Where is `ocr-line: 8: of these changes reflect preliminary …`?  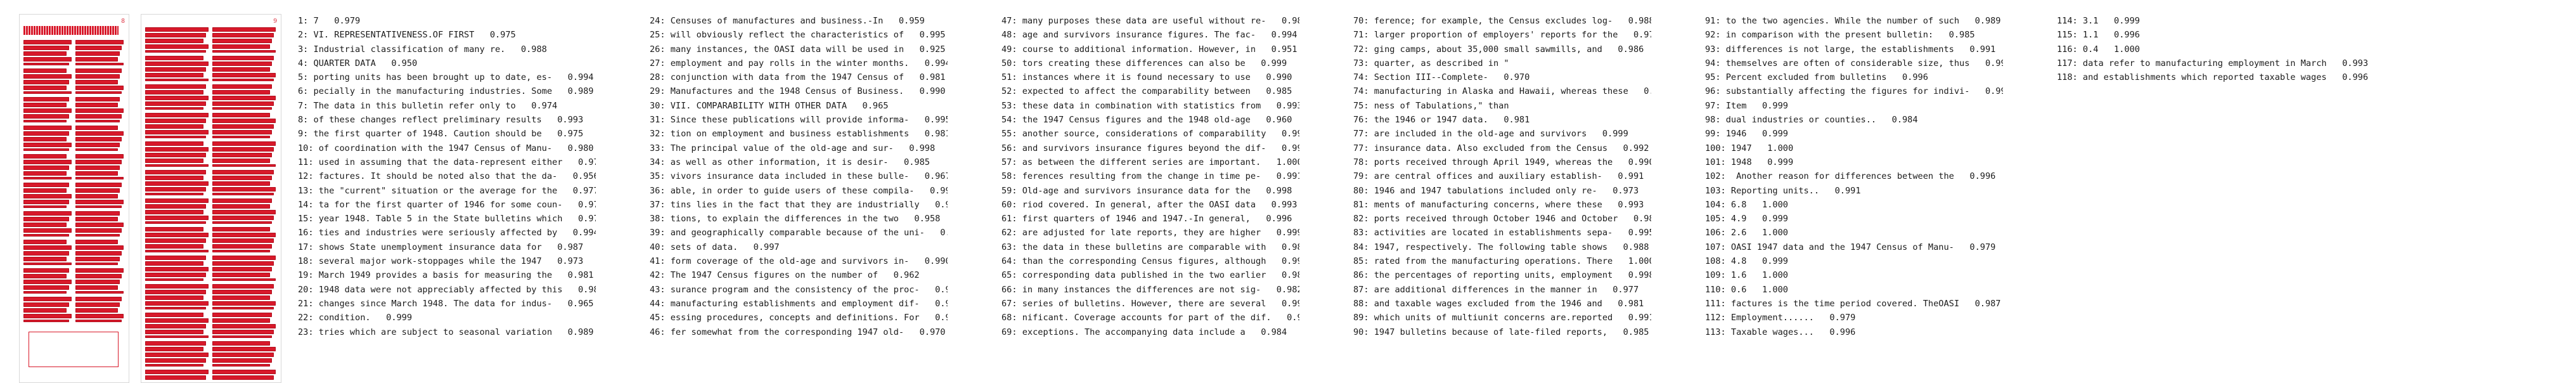 ocr-line: 8: of these changes reflect preliminary … is located at coordinates (441, 120).